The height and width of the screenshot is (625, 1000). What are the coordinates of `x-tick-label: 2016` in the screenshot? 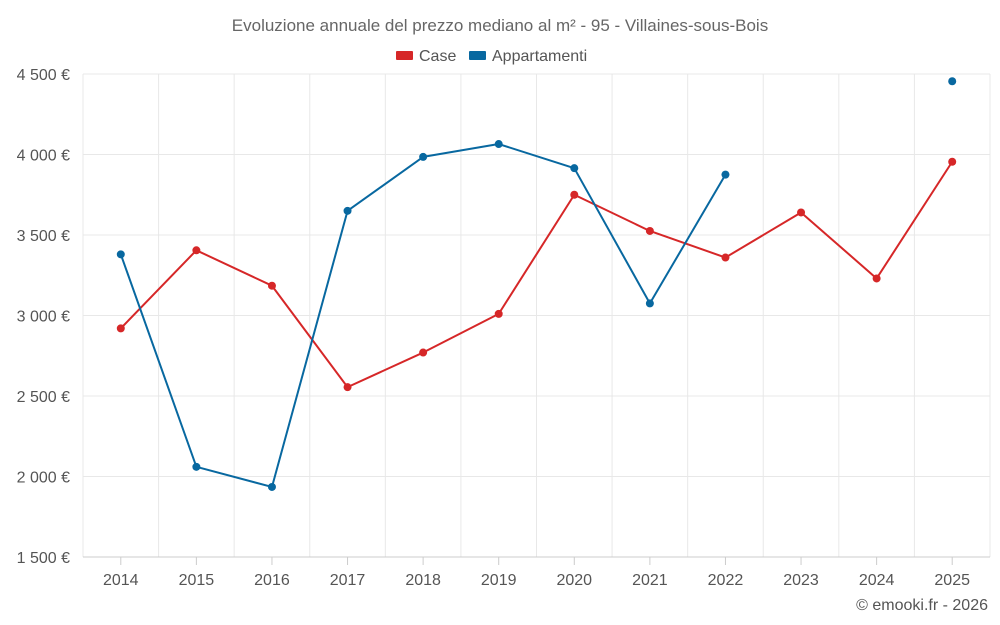 It's located at (272, 580).